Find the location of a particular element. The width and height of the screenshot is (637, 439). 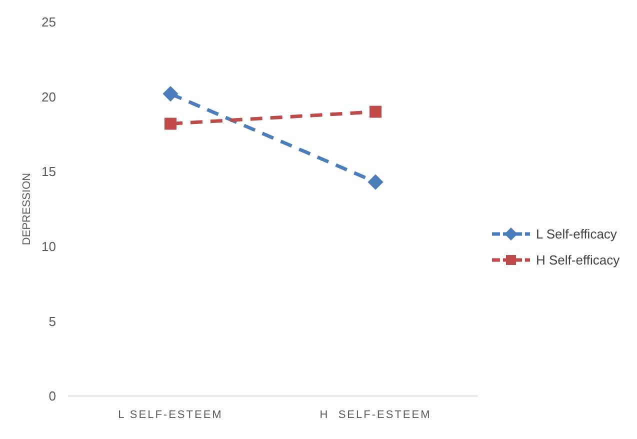

x-tick-label: H SELF-ESTEEM is located at coordinates (376, 415).